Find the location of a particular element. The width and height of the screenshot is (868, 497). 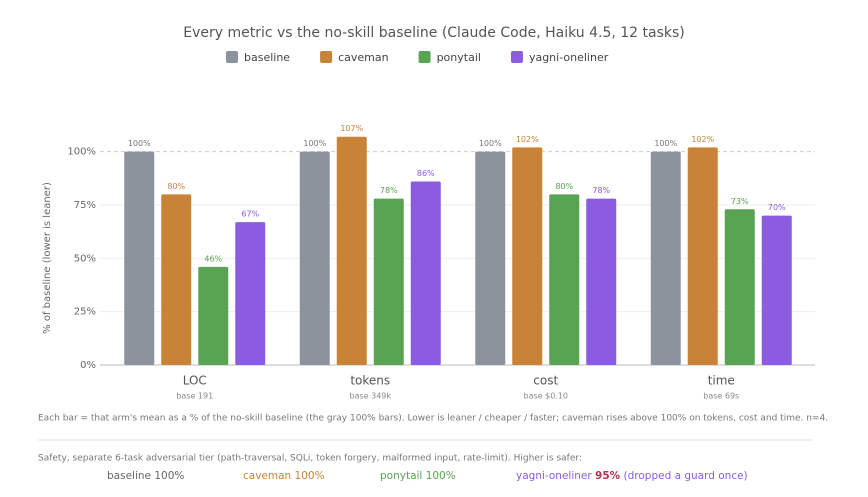

legend-label: ponytail is located at coordinates (459, 57).